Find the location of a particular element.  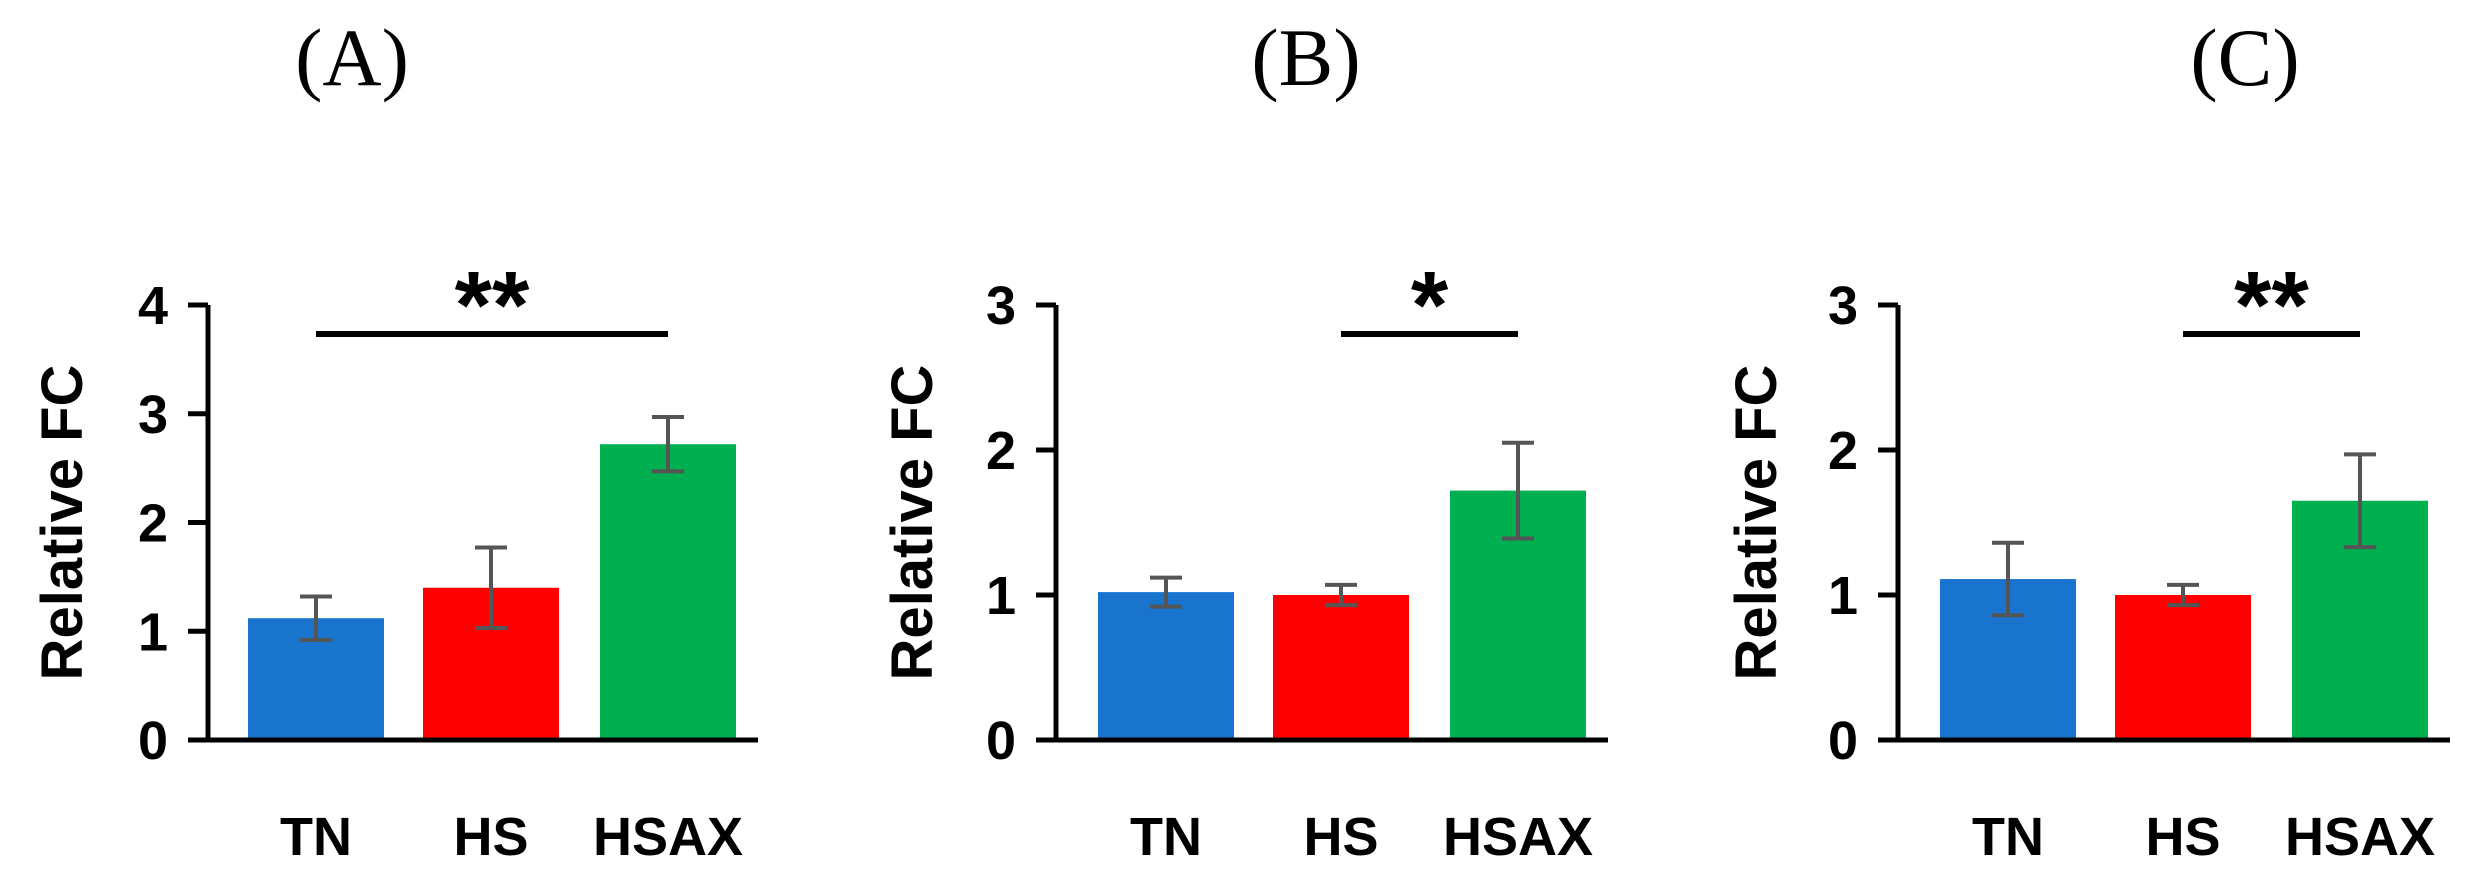

panel-label: (B) is located at coordinates (1305, 57).